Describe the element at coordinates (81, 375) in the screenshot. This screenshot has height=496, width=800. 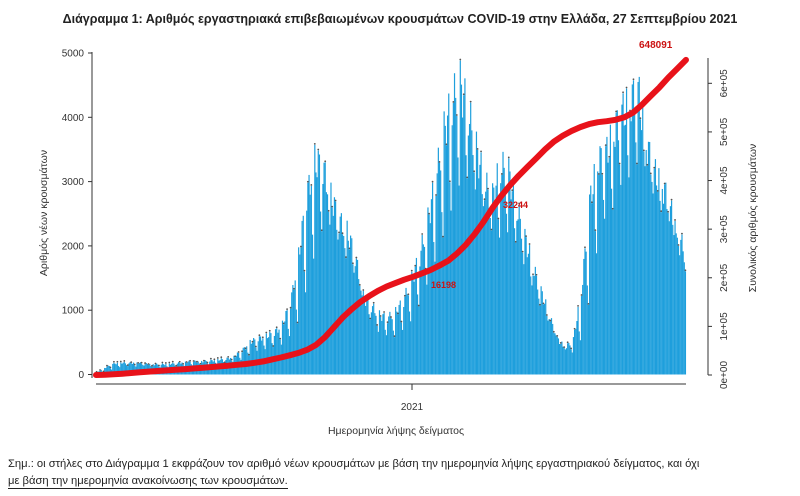
I see `left-tick-label: 0` at that location.